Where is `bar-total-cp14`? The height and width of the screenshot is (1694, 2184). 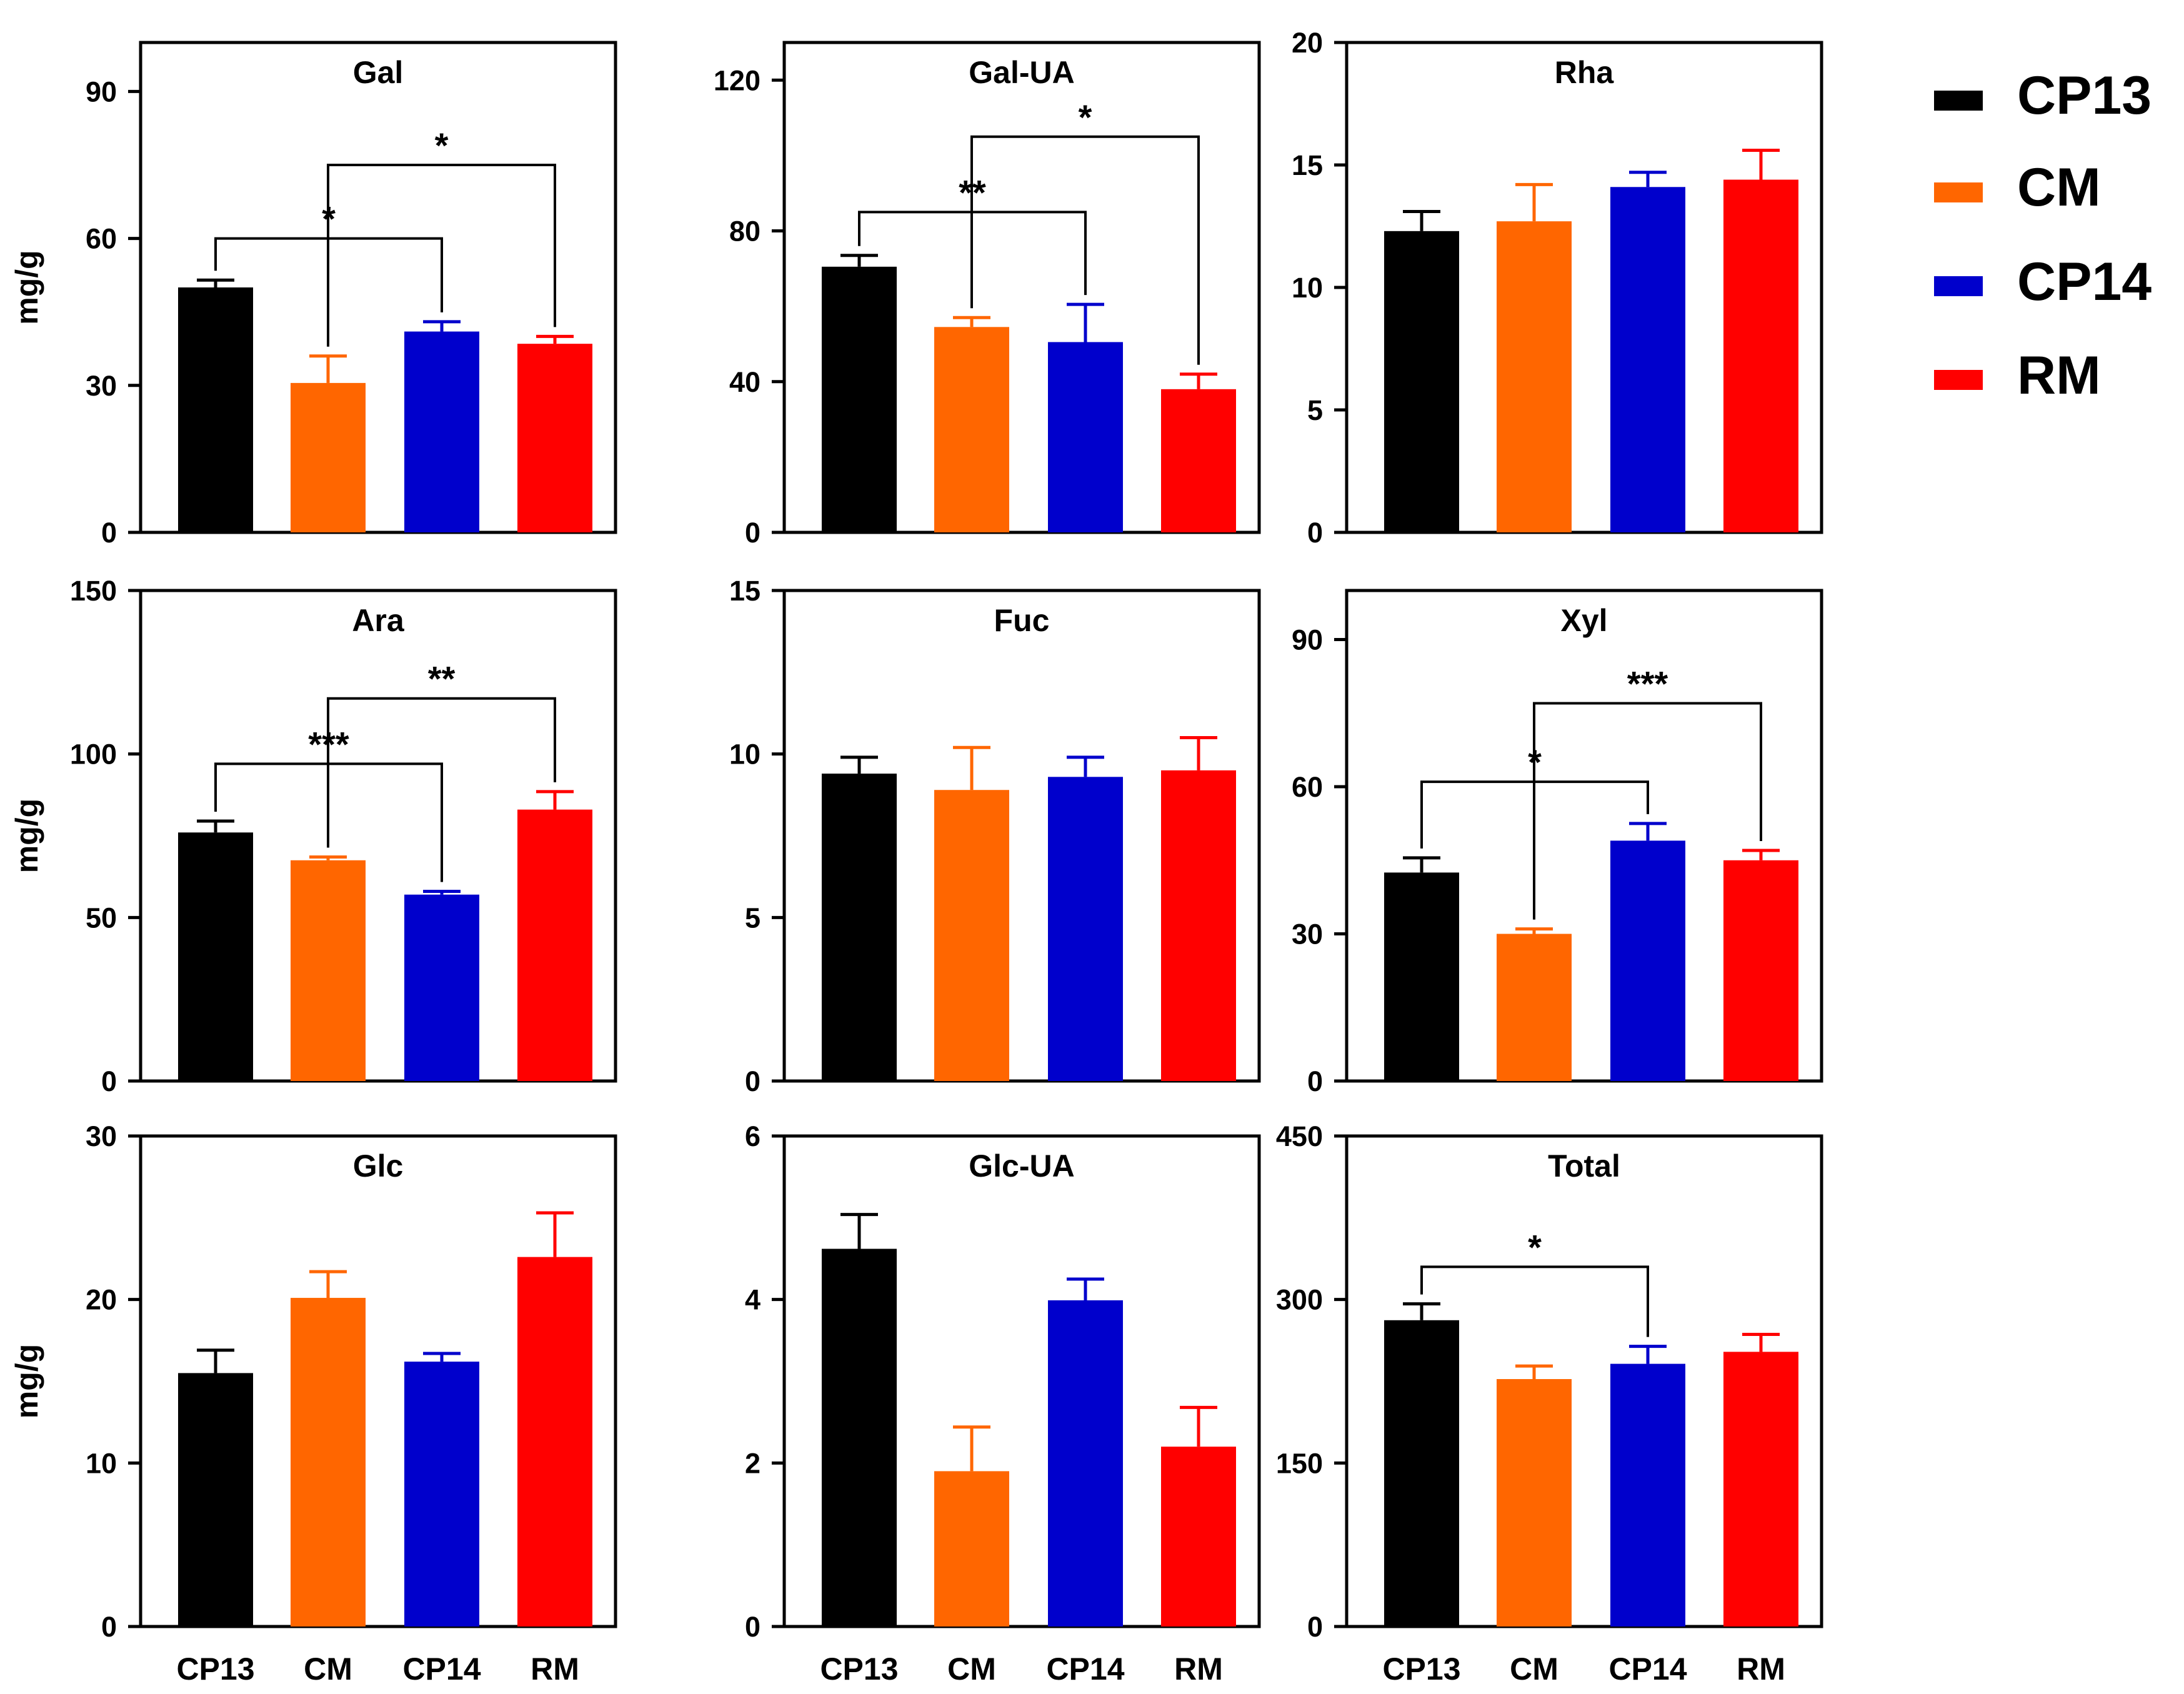
bar-total-cp14 is located at coordinates (1648, 1495).